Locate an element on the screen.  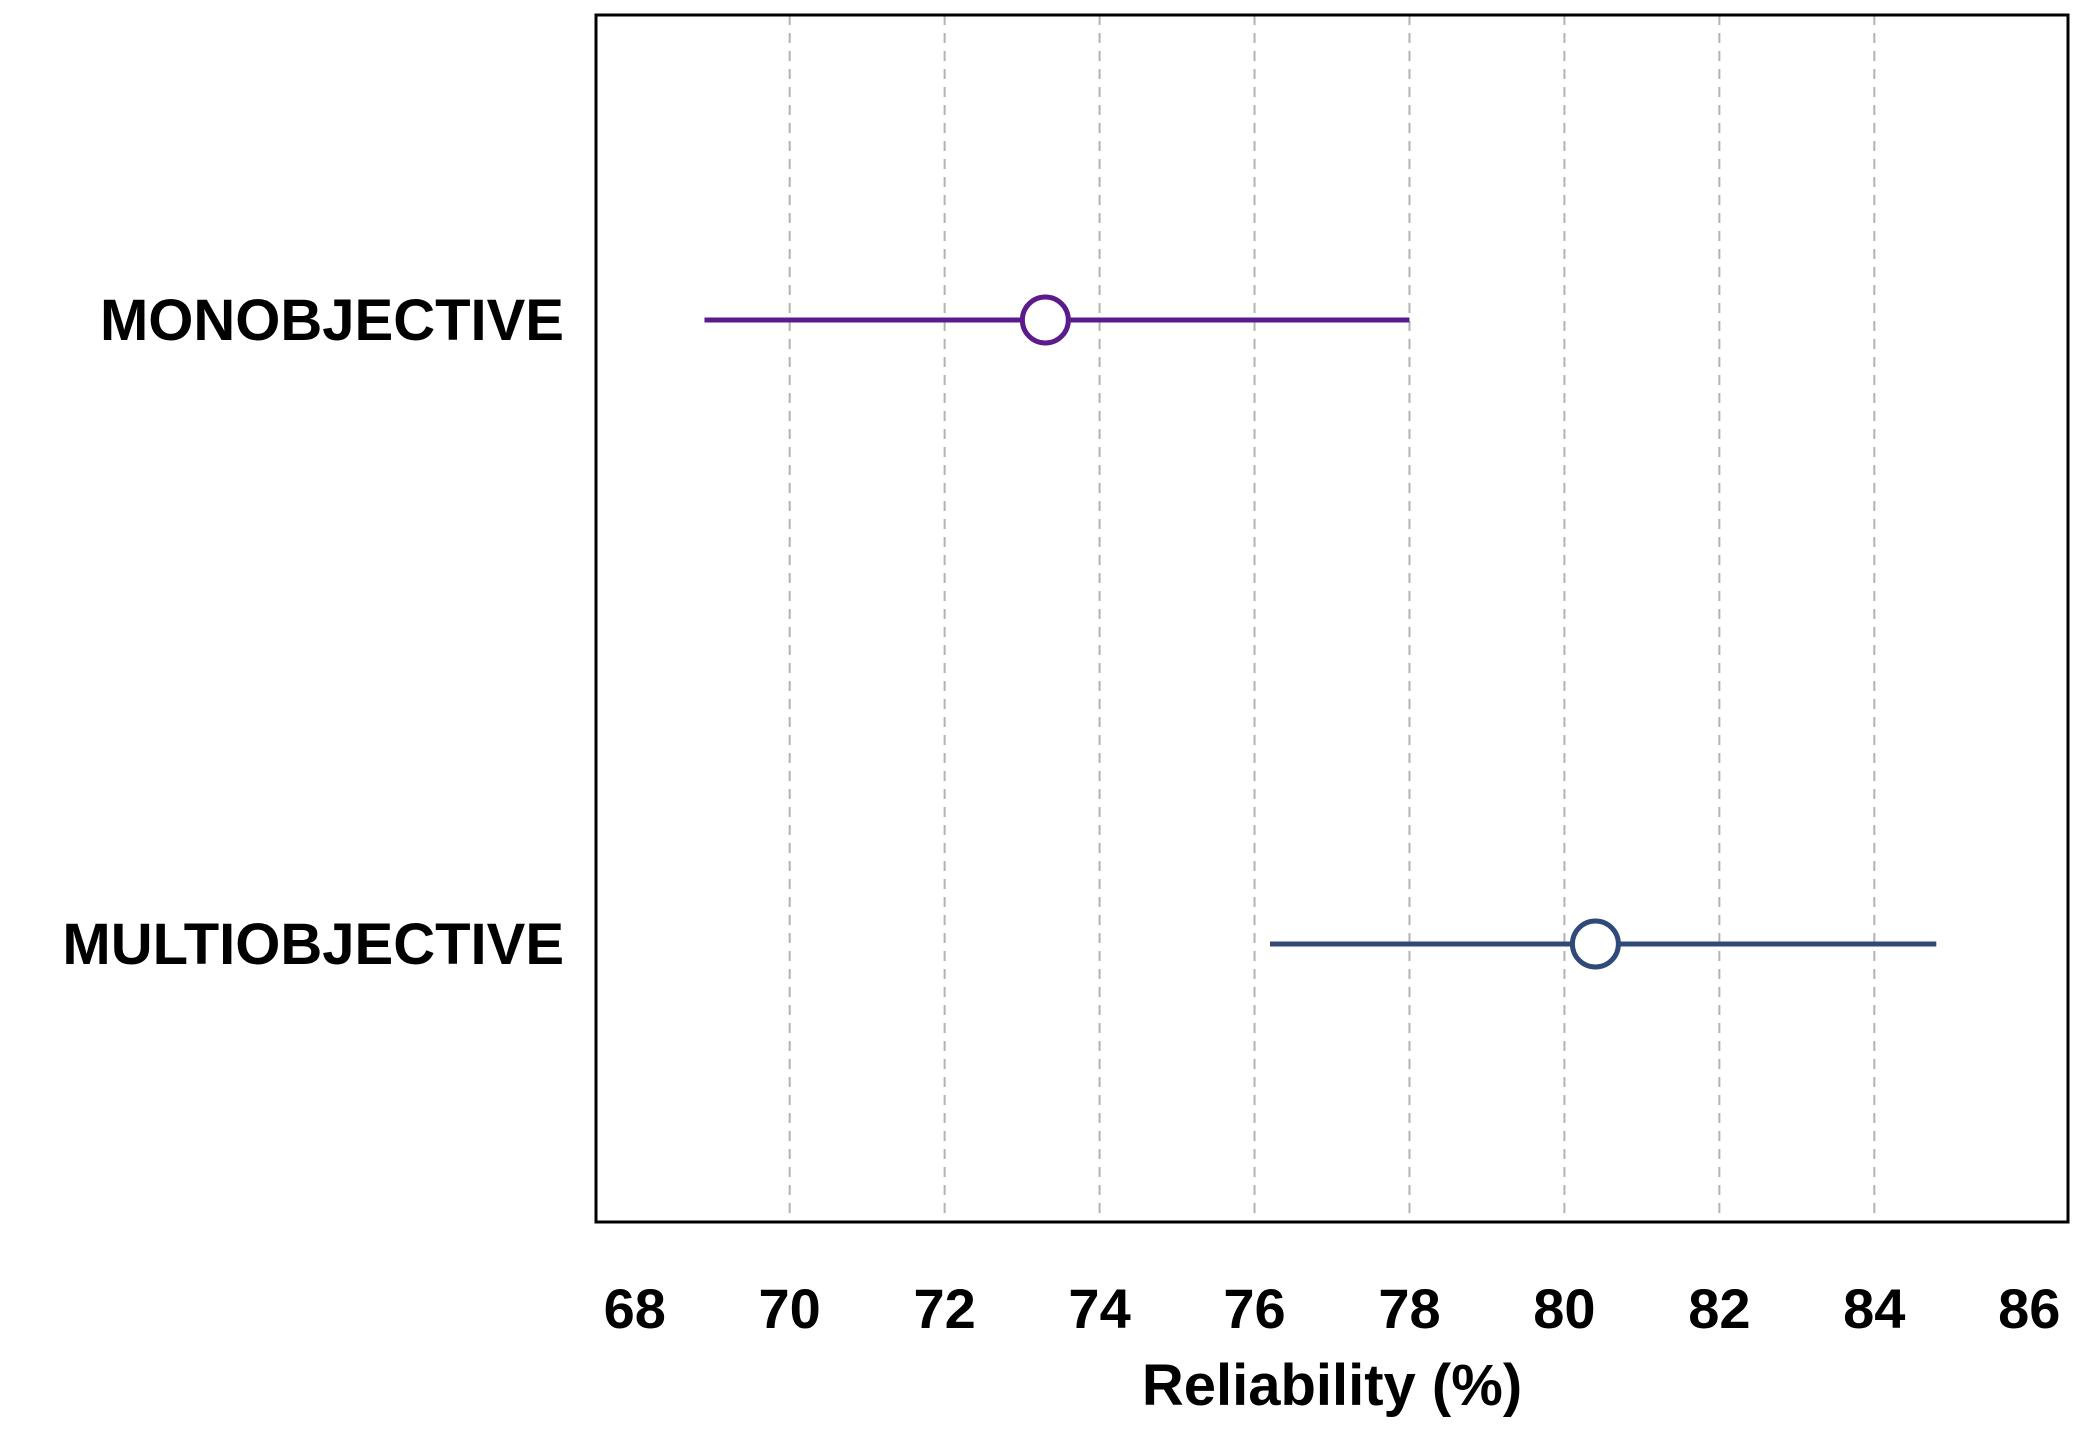
x-tick-label-74: 74 is located at coordinates (1099, 1308).